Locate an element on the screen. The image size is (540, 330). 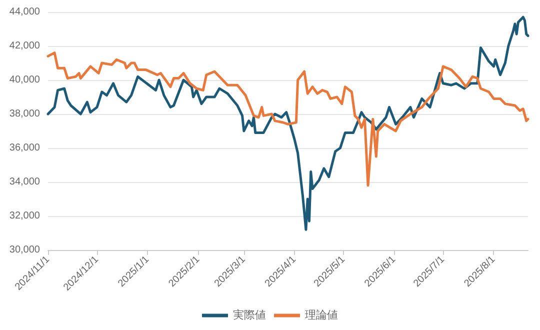
y-tick-label: 36,000 is located at coordinates (24, 148).